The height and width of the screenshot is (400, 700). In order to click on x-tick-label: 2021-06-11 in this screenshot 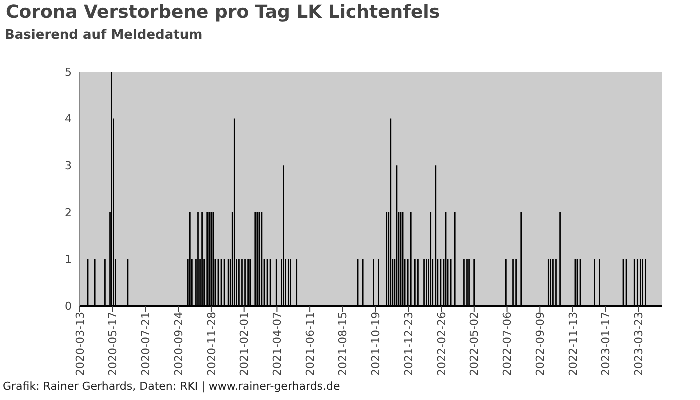, I will do `click(310, 344)`.